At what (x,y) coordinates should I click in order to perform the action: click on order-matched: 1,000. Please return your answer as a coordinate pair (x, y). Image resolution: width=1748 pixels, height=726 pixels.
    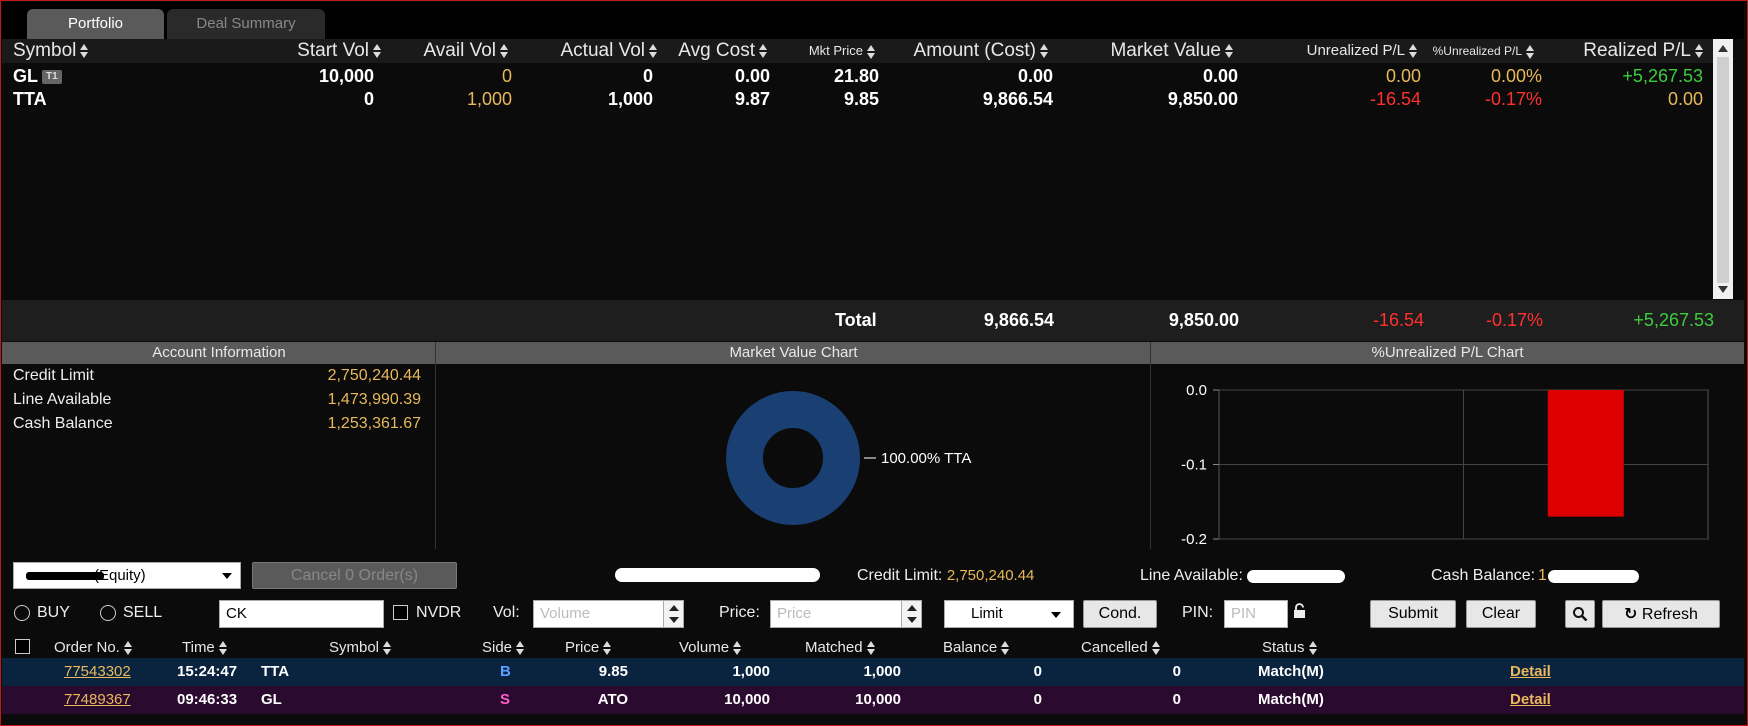
    Looking at the image, I should click on (882, 671).